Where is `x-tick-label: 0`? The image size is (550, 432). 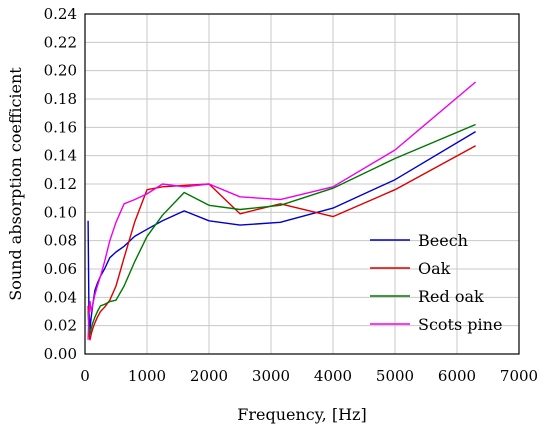
x-tick-label: 0 is located at coordinates (85, 376).